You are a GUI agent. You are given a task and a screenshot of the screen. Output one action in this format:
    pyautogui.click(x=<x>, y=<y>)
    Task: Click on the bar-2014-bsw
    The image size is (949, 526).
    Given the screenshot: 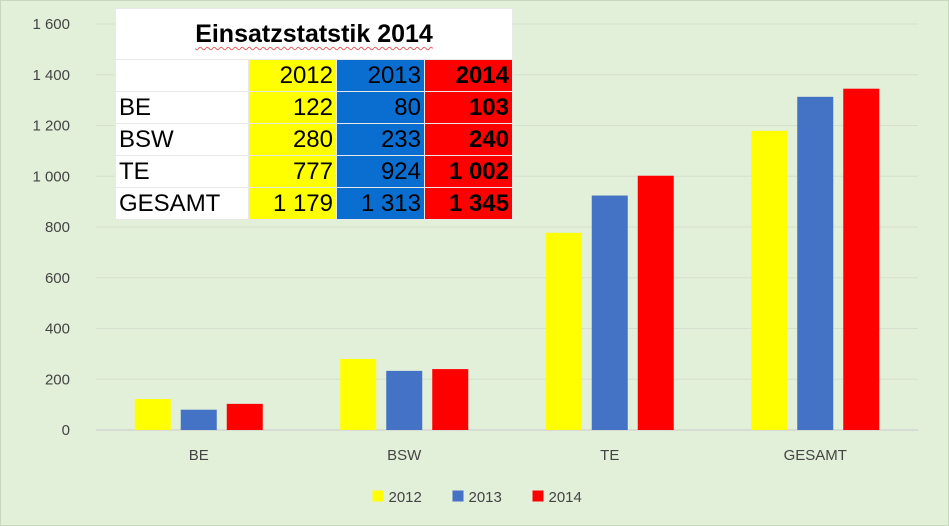 What is the action you would take?
    pyautogui.click(x=450, y=399)
    